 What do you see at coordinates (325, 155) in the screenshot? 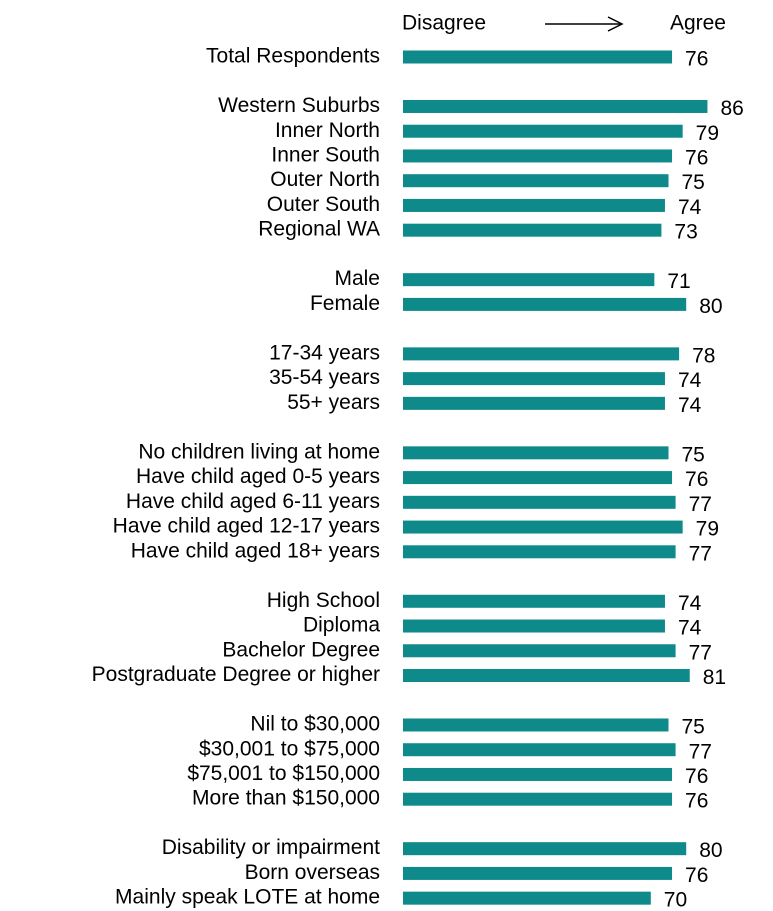
I see `category-label: Inner South` at bounding box center [325, 155].